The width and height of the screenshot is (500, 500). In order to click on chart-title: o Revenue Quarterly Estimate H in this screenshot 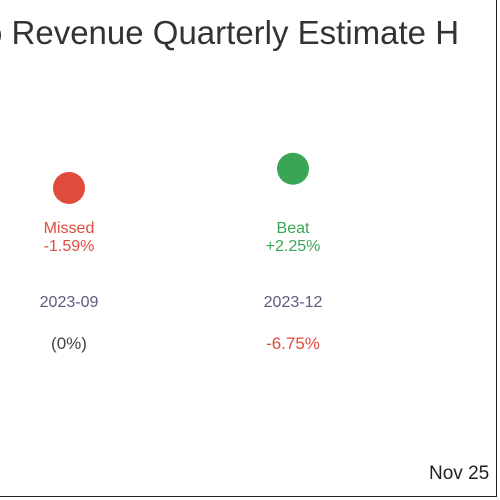, I will do `click(230, 32)`.